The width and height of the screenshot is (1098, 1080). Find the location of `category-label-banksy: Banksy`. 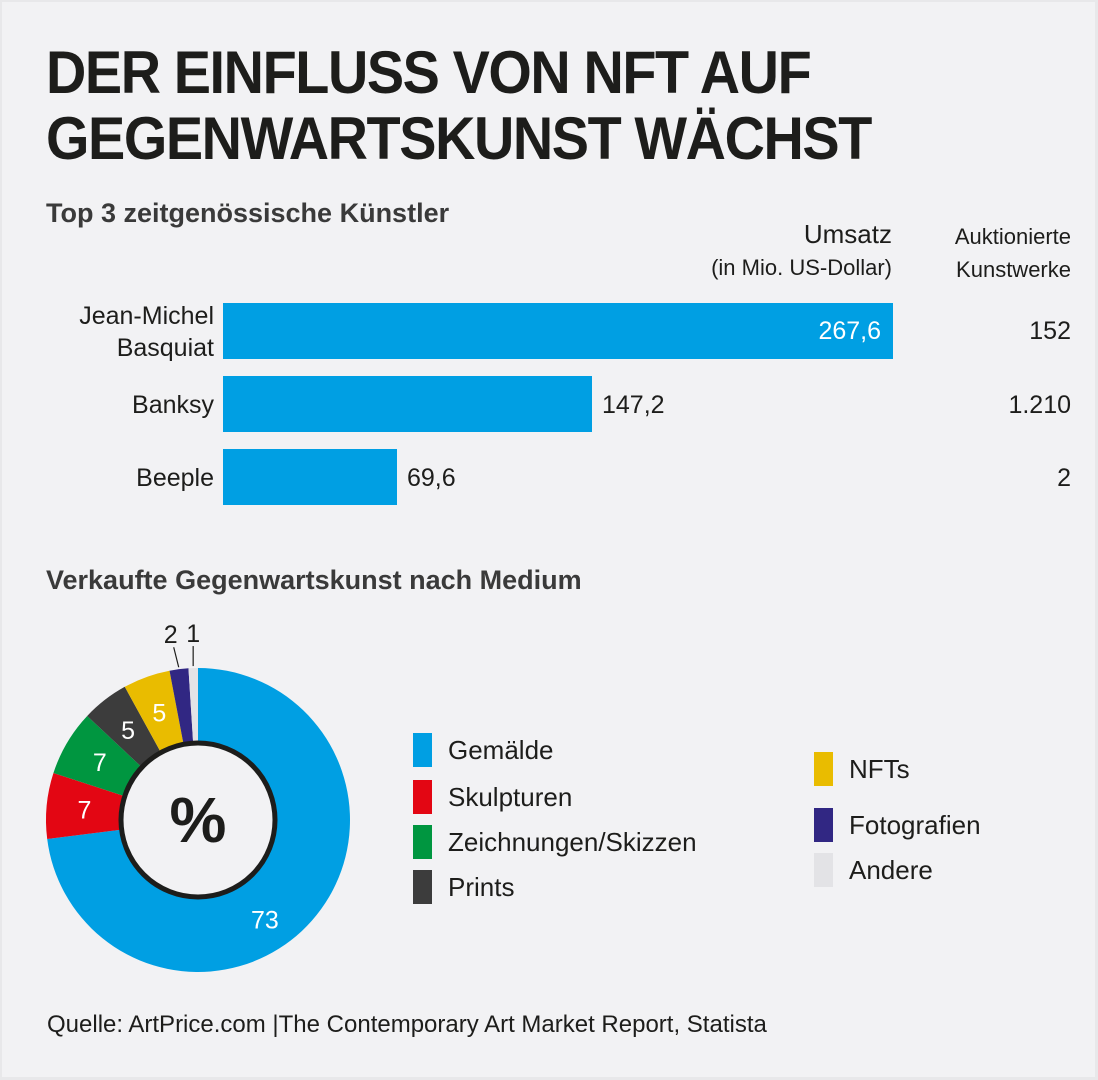

category-label-banksy: Banksy is located at coordinates (173, 405).